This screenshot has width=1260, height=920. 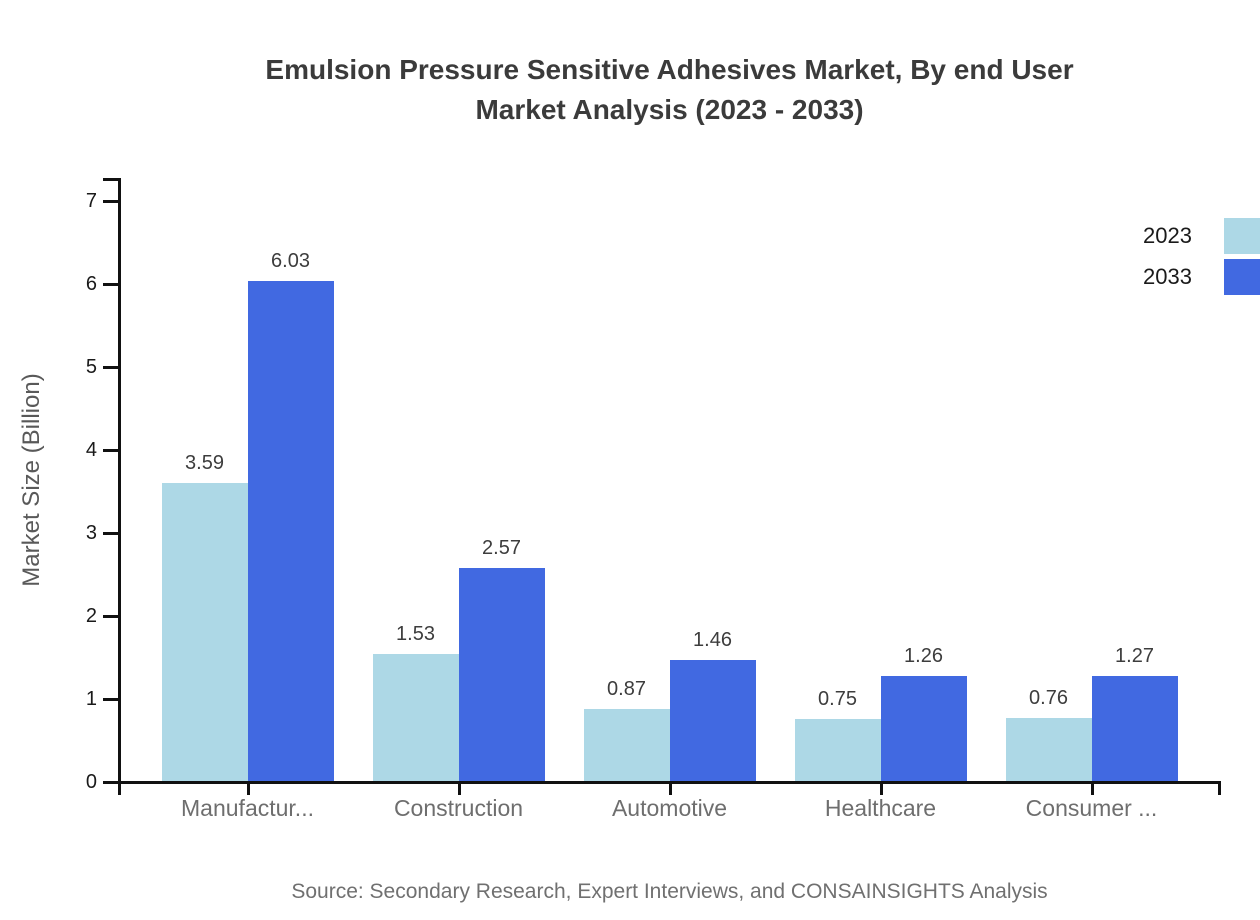 I want to click on bar-value-label-2023-consumer: 0.76, so click(x=1048, y=697).